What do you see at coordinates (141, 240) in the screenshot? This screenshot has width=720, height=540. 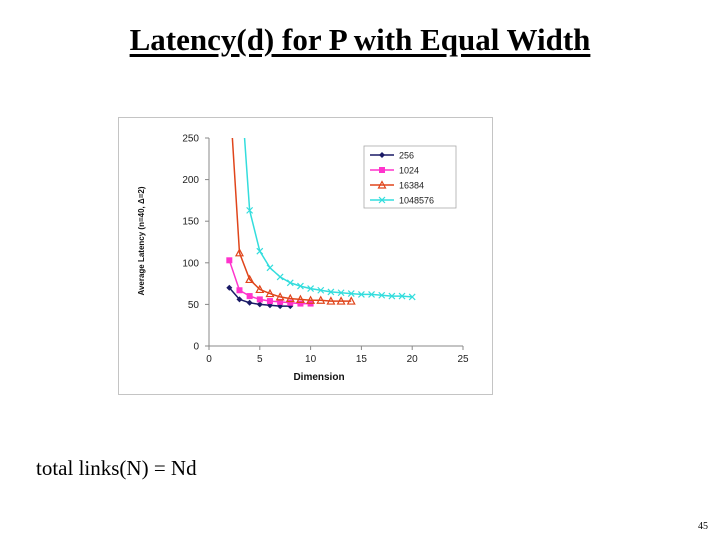 I see `y-axis-label: Average Latency (n=40, Δ=2)` at bounding box center [141, 240].